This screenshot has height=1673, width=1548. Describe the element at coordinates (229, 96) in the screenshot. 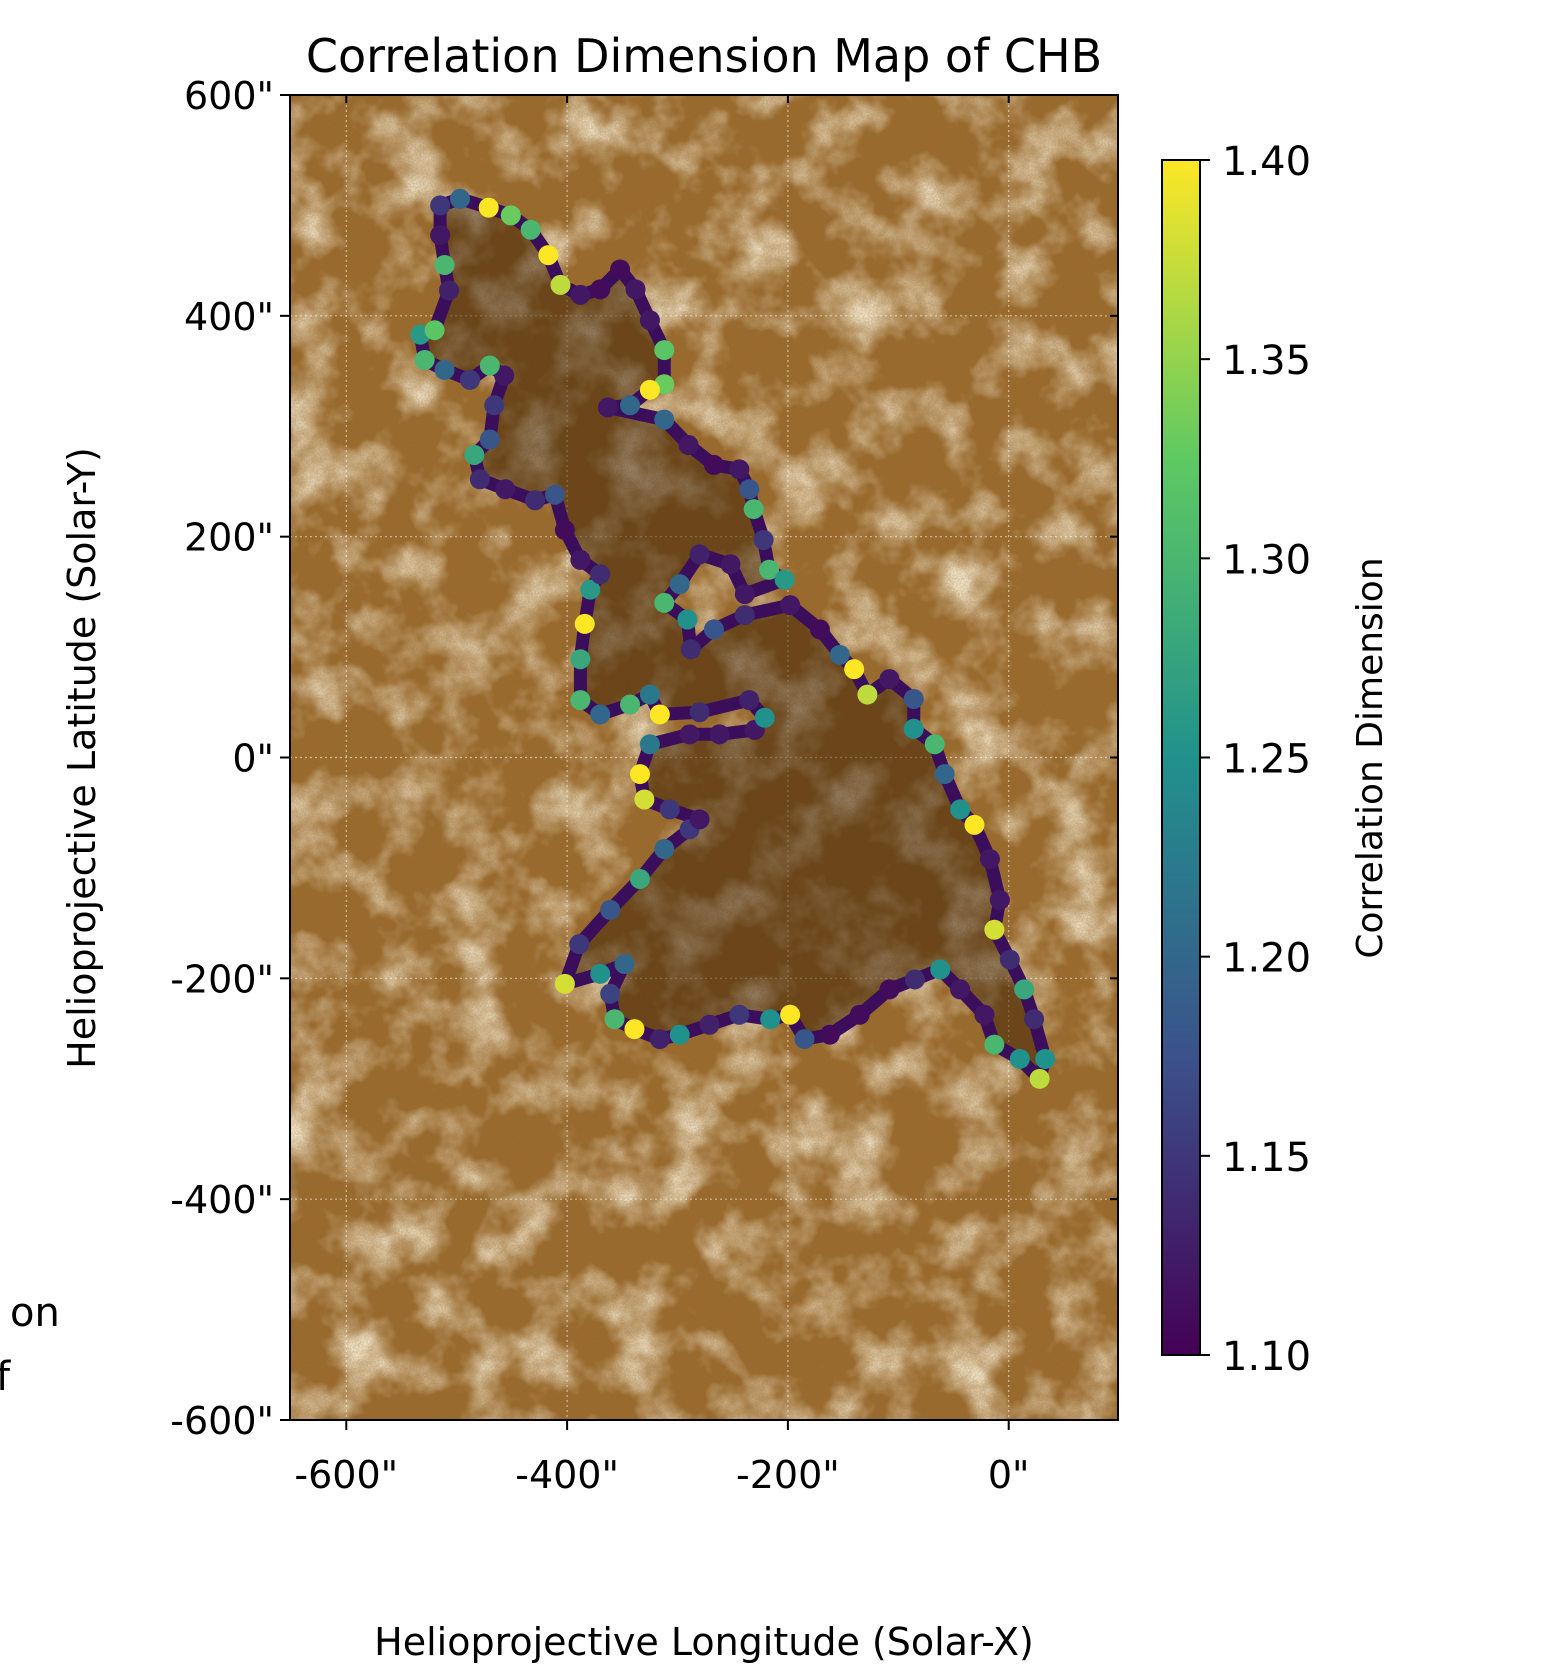

I see `y-tick-label: 600"` at that location.